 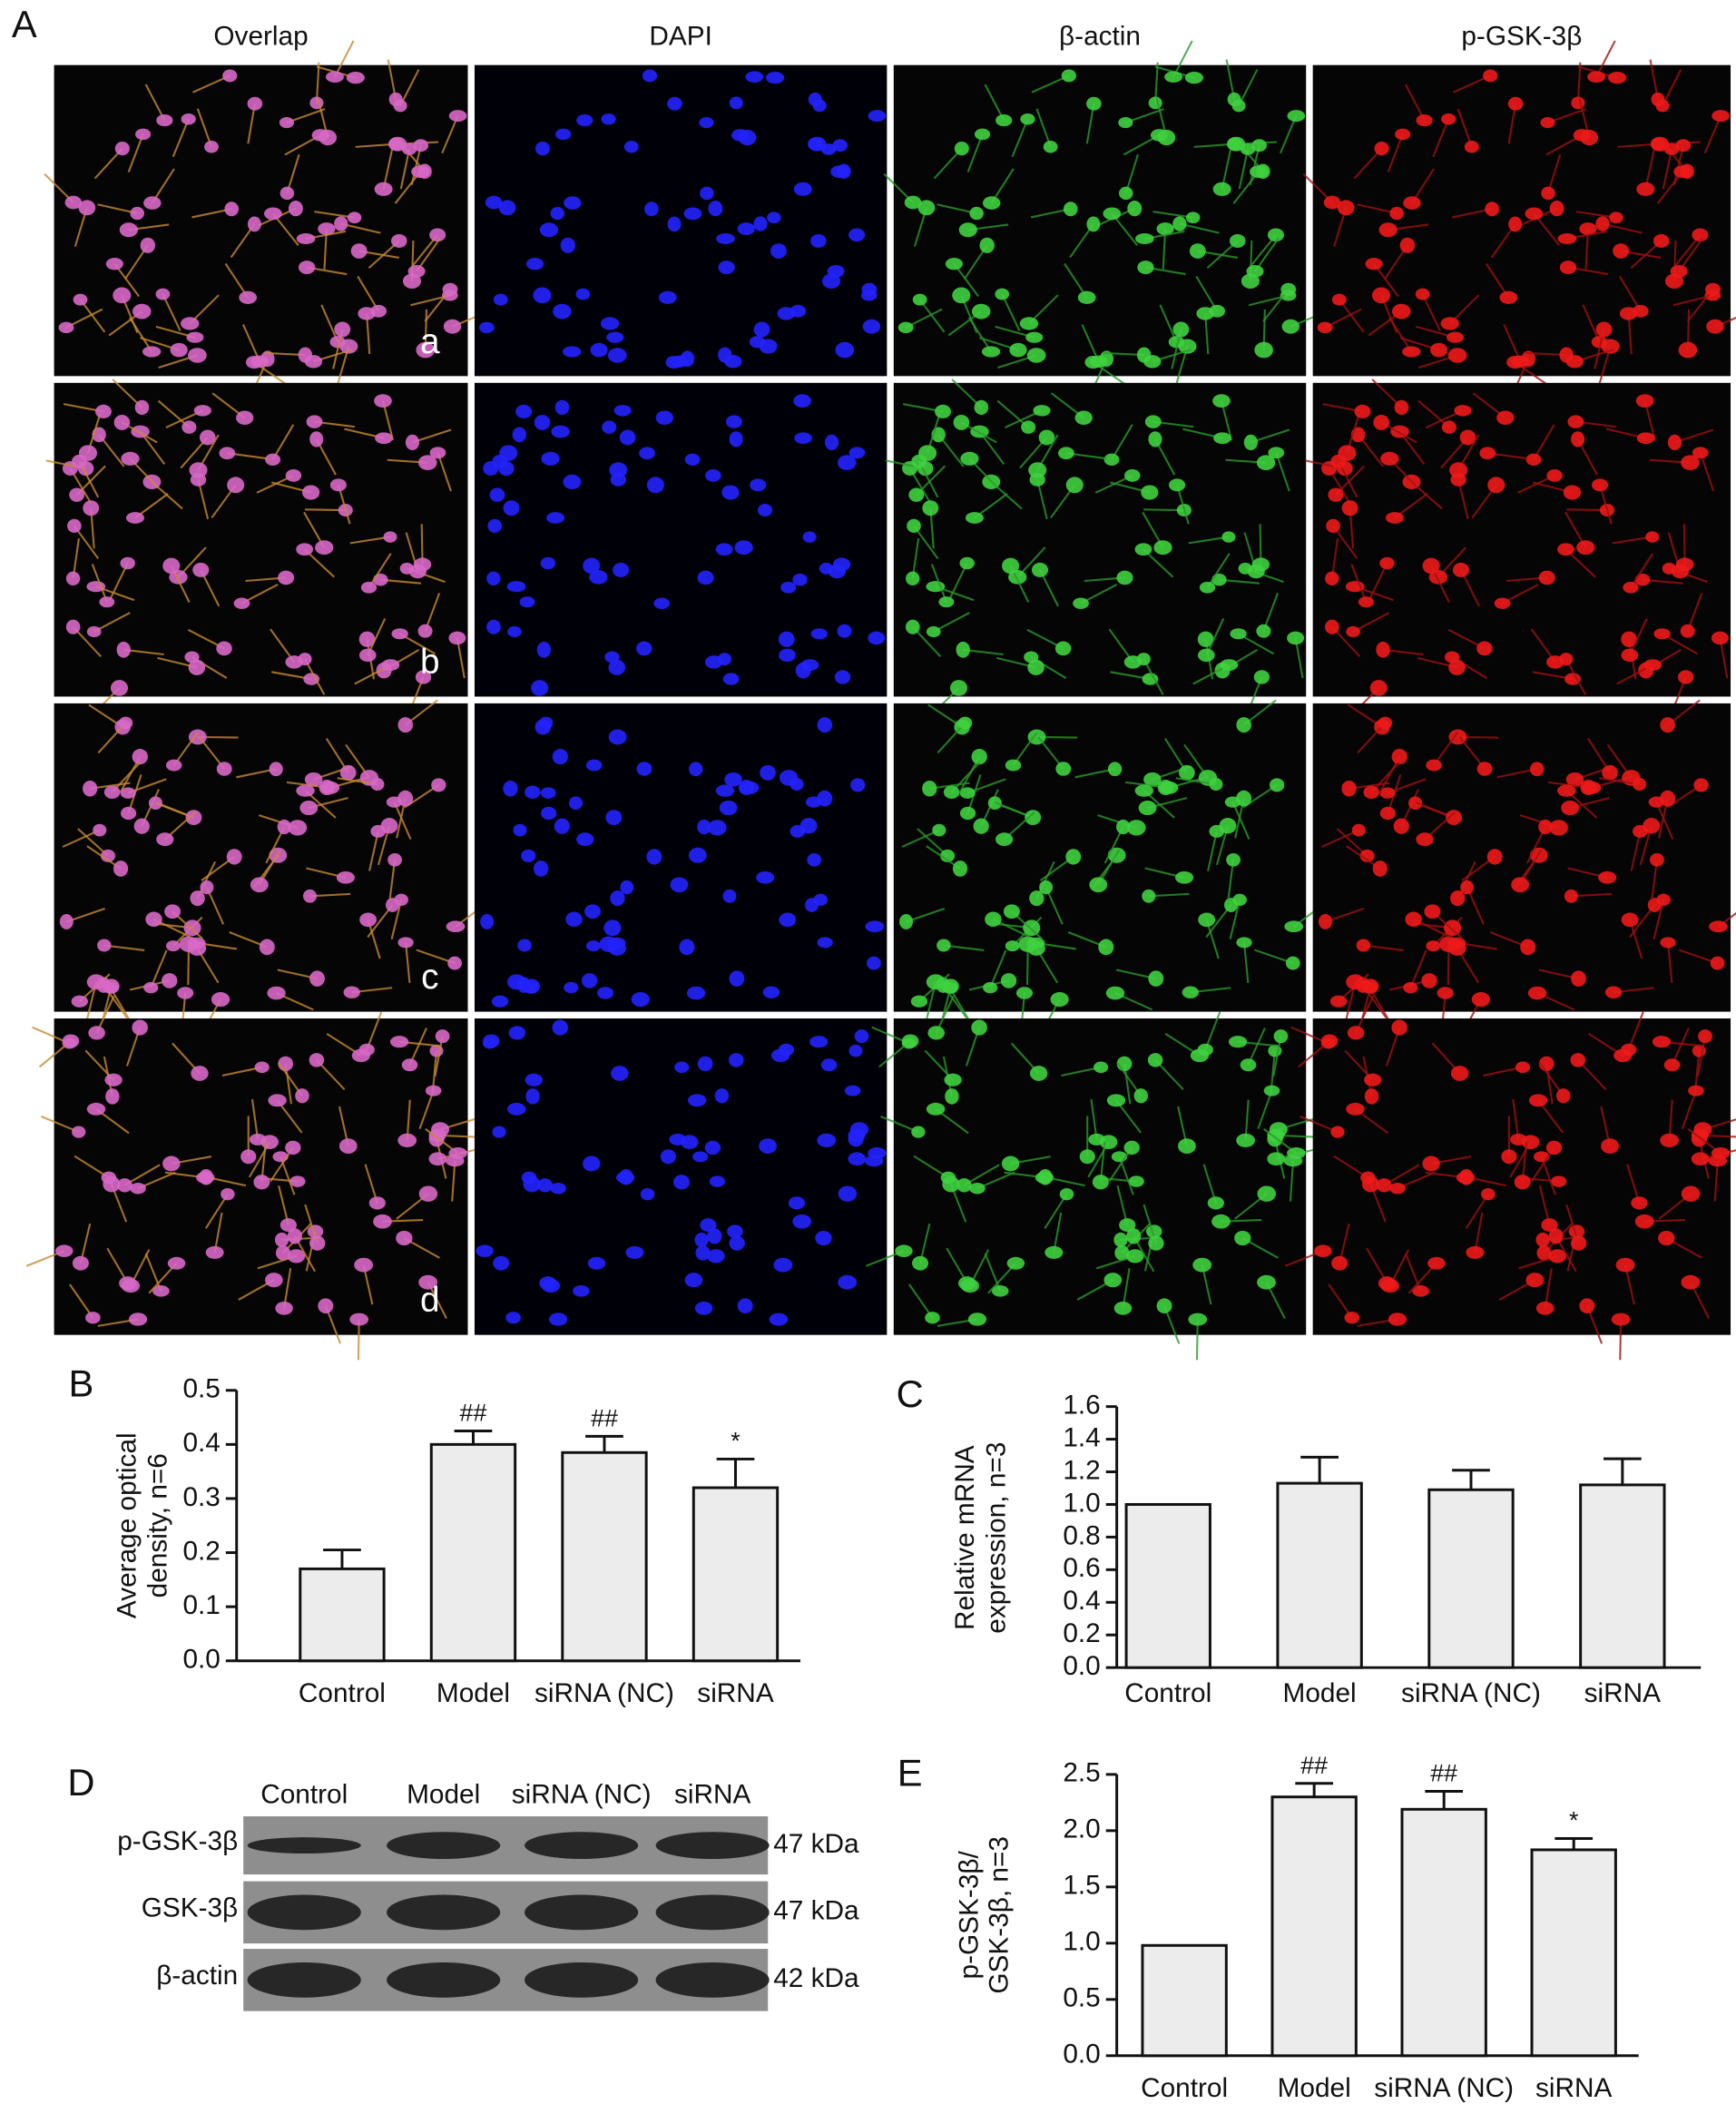 What do you see at coordinates (1081, 1406) in the screenshot?
I see `y-tick-label: 1.6` at bounding box center [1081, 1406].